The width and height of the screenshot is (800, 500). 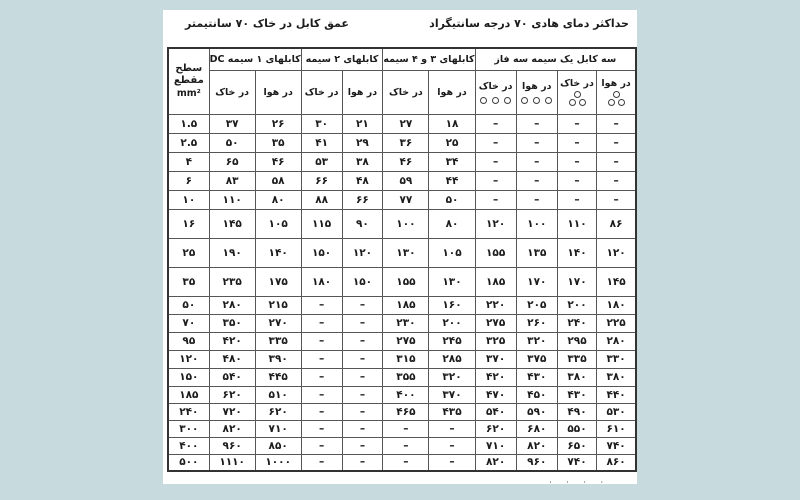 I want to click on ampacity-cell: ۹۶۰, so click(x=536, y=462).